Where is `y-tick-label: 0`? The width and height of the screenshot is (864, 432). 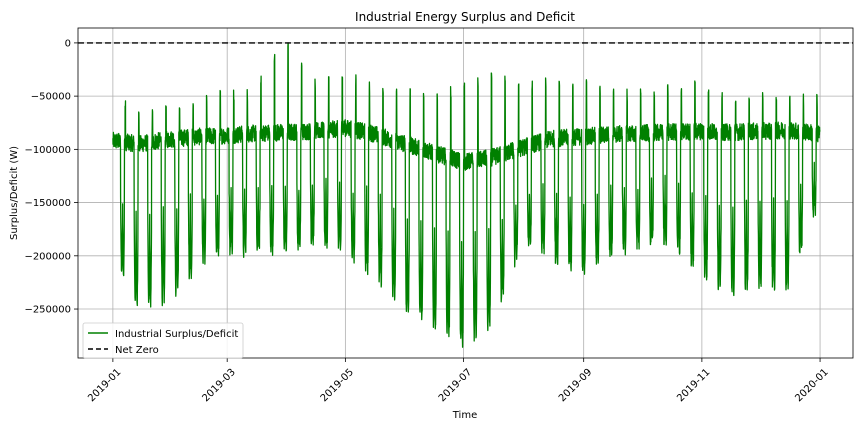 y-tick-label: 0 is located at coordinates (68, 43).